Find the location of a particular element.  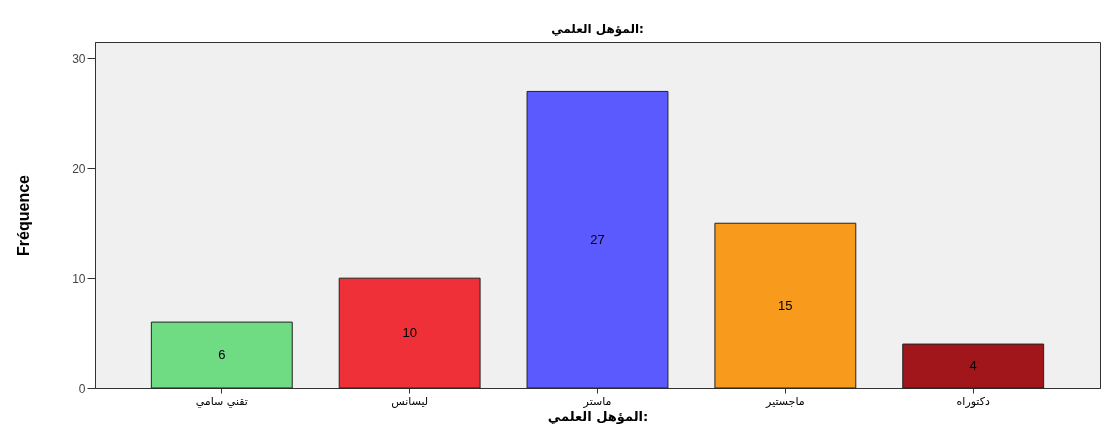

x-tick-label: ماستر is located at coordinates (597, 401).